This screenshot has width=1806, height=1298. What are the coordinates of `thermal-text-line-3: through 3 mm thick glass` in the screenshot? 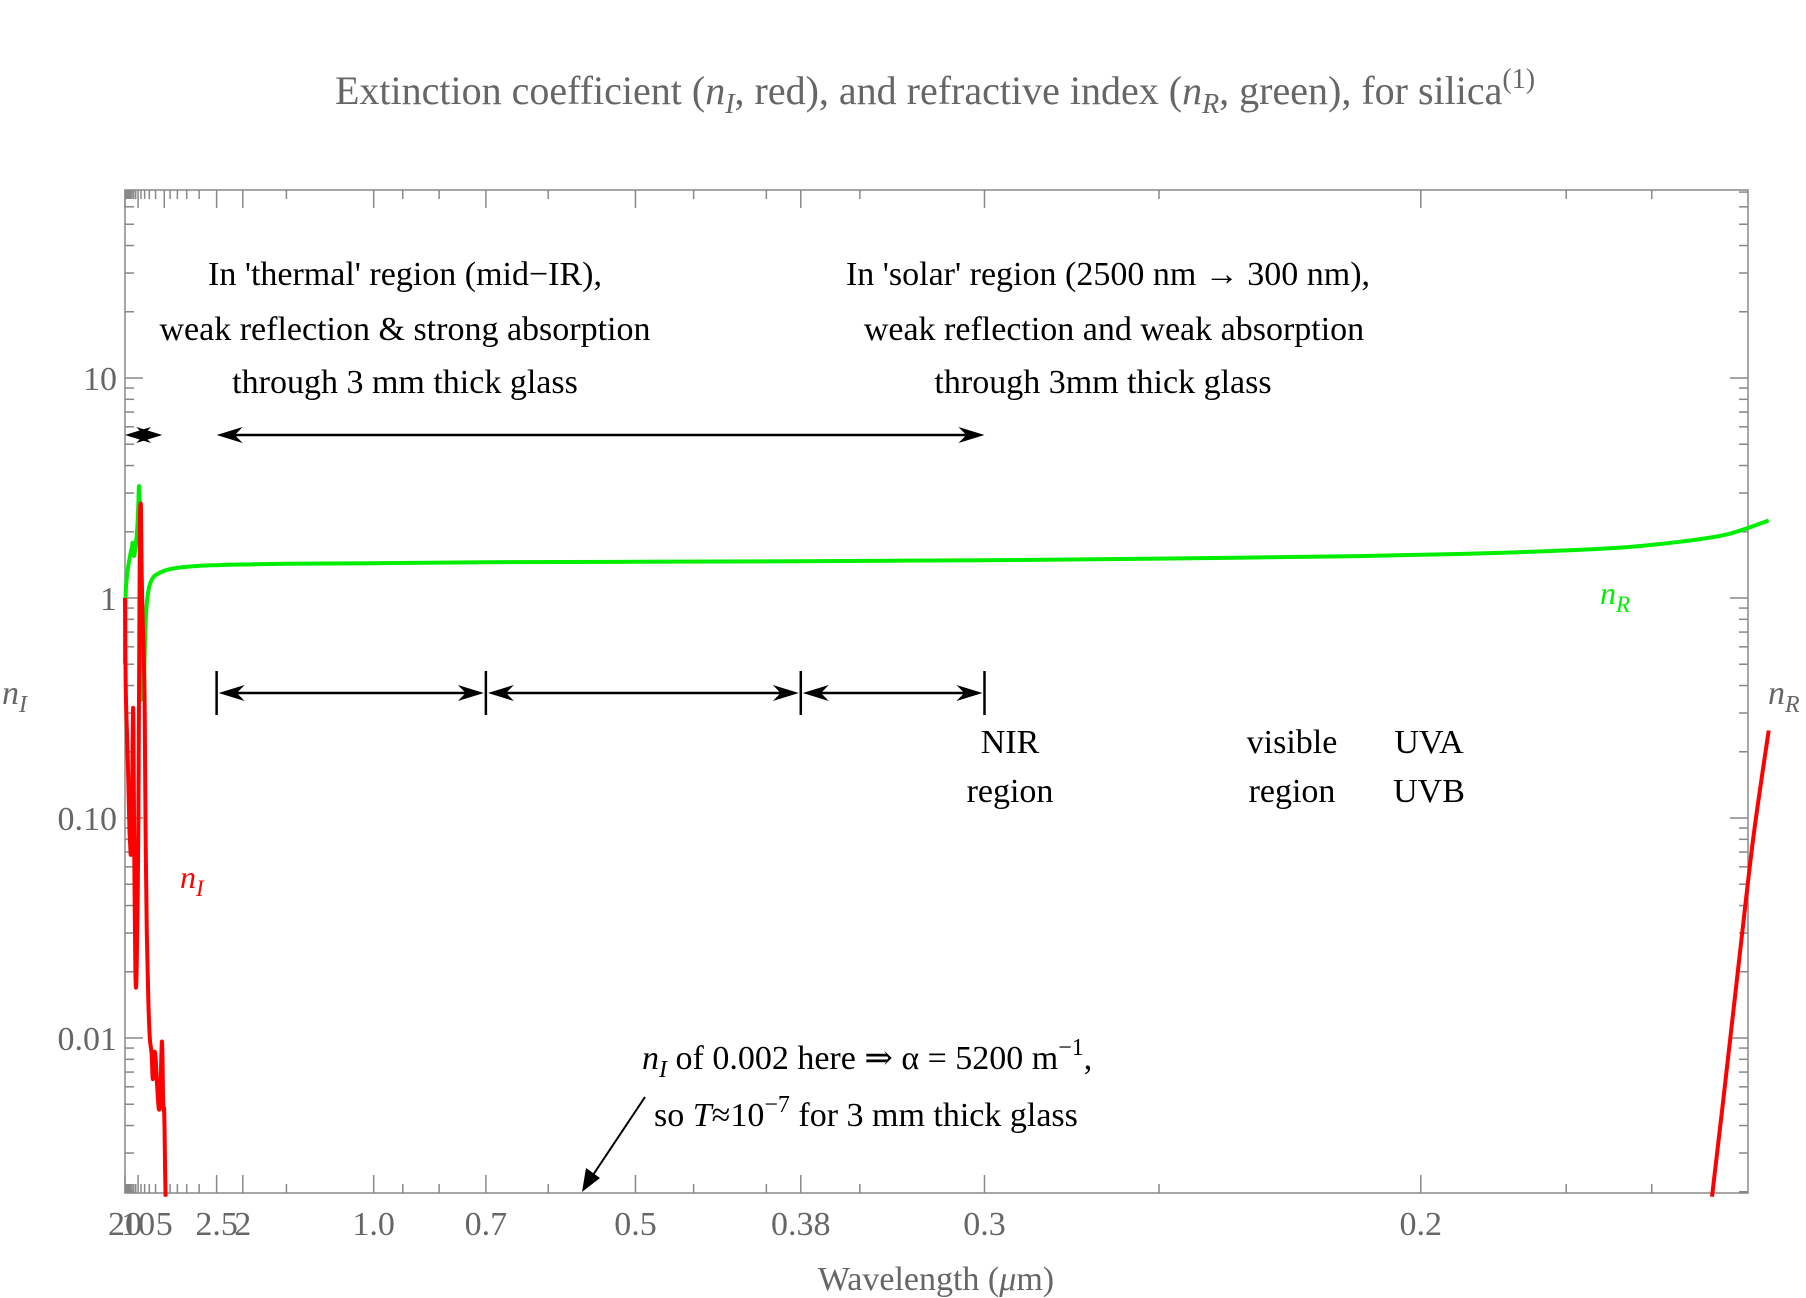 It's located at (405, 382).